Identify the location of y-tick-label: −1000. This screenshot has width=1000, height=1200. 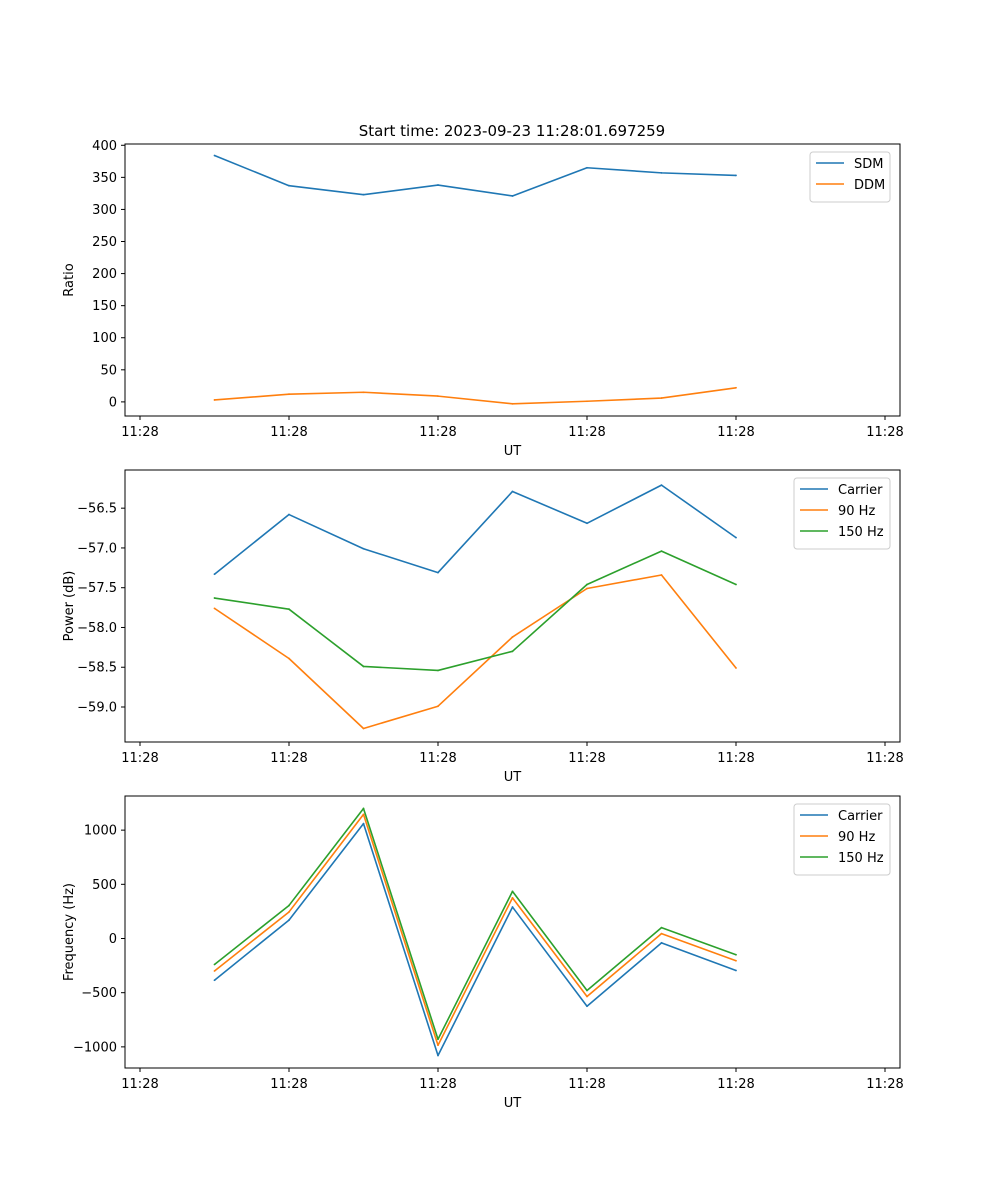
(95, 1047).